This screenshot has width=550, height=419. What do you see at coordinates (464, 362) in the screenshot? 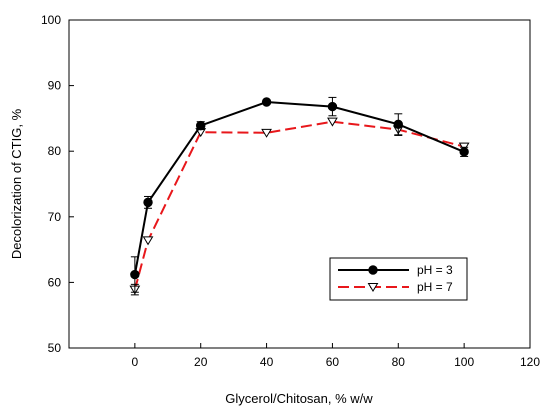
I see `x-tick-label: 100` at bounding box center [464, 362].